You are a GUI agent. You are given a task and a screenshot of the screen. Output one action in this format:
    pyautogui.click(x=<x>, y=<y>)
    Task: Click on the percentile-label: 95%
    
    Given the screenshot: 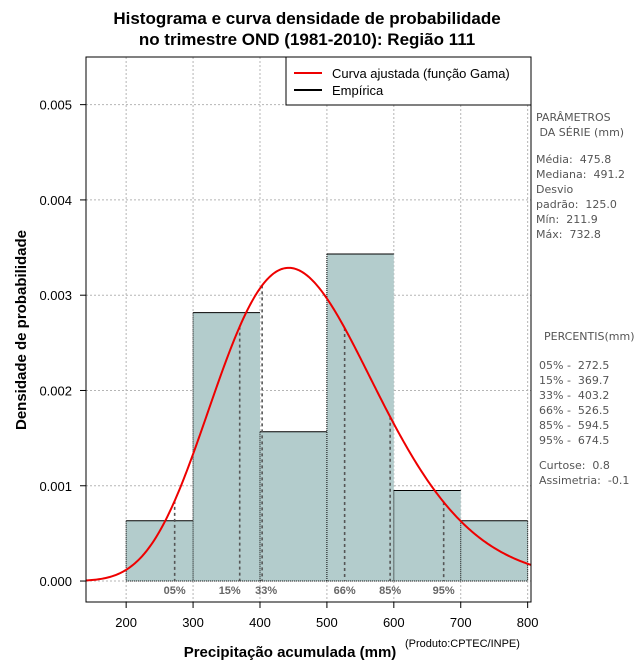 What is the action you would take?
    pyautogui.click(x=444, y=591)
    